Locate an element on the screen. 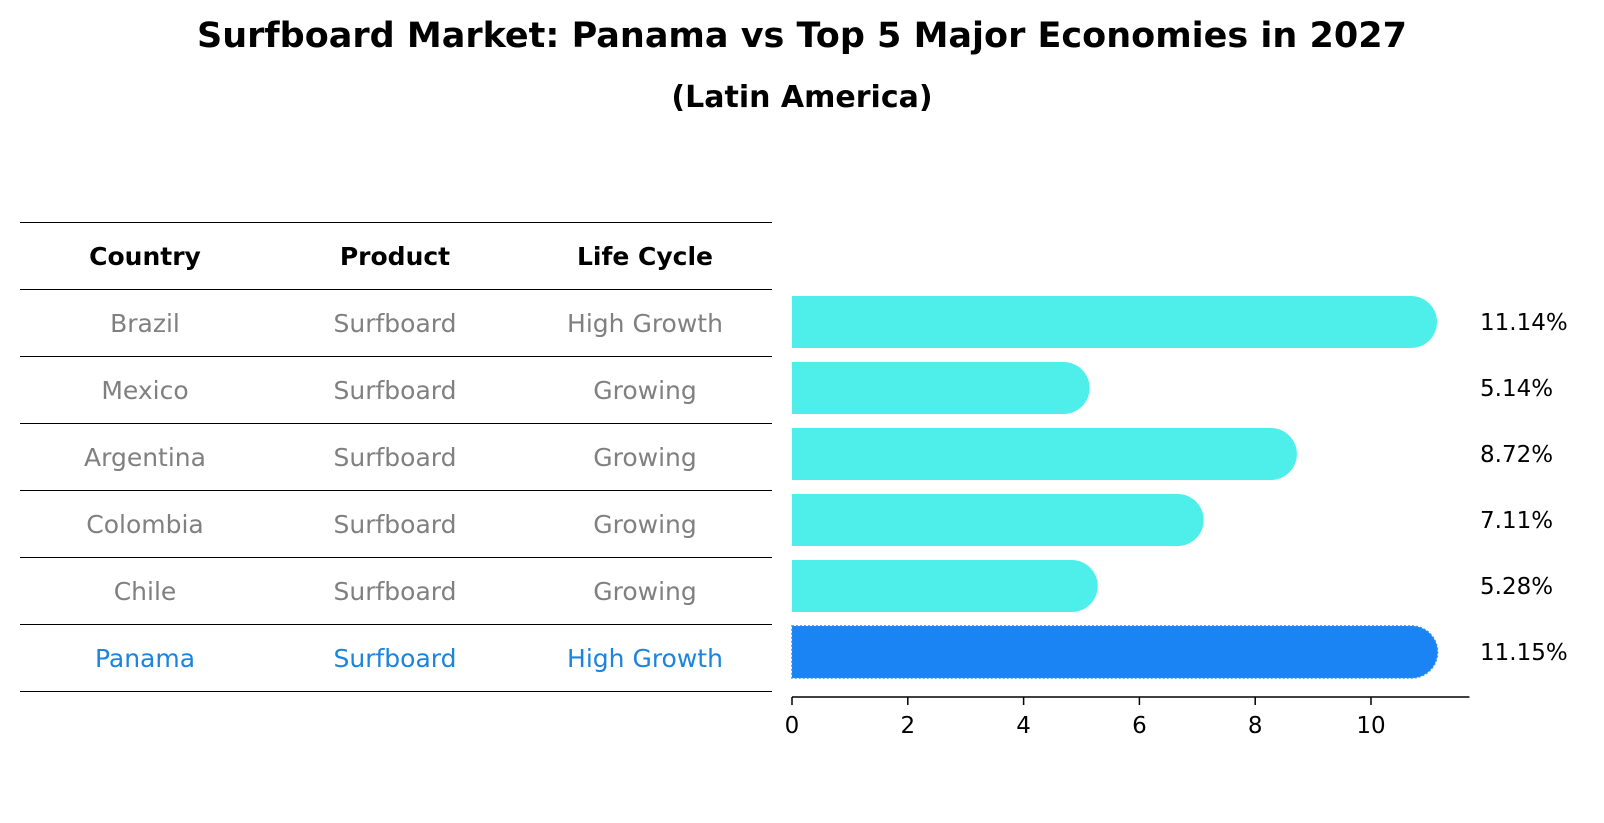 The height and width of the screenshot is (823, 1604). value-label-panama: 11.15% is located at coordinates (1524, 653).